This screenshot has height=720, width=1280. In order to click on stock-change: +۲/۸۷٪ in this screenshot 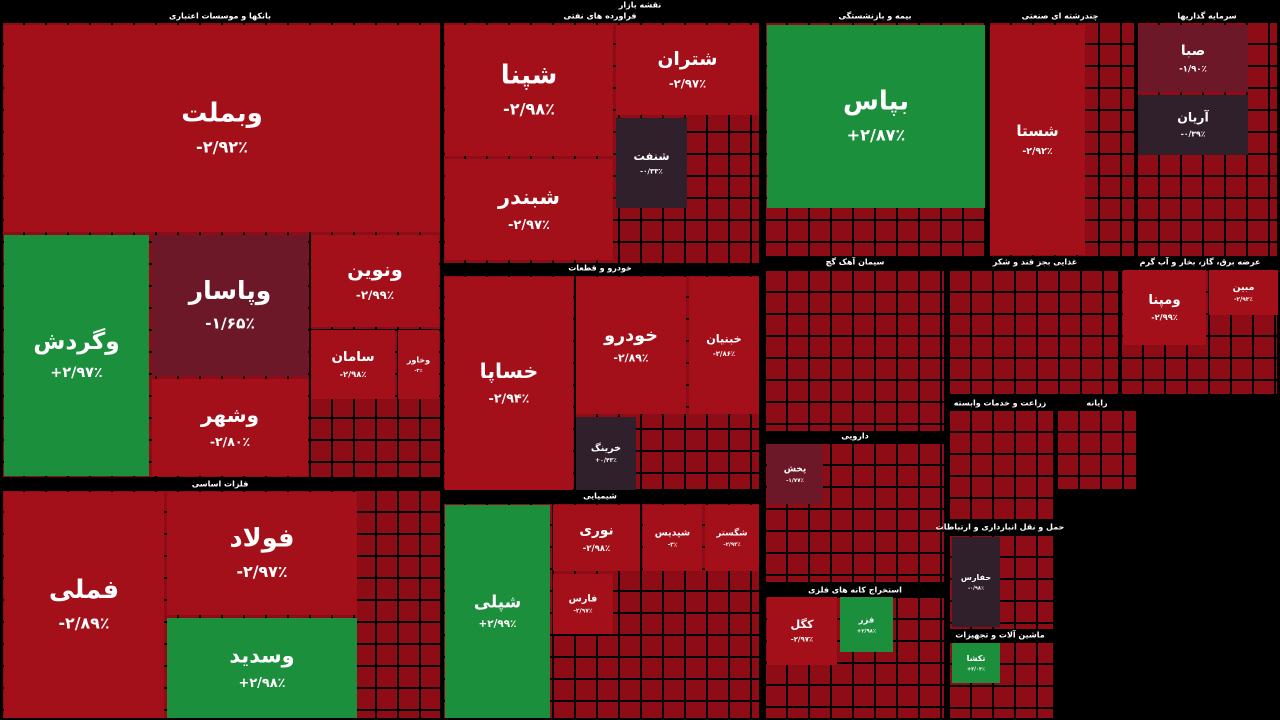, I will do `click(876, 135)`.